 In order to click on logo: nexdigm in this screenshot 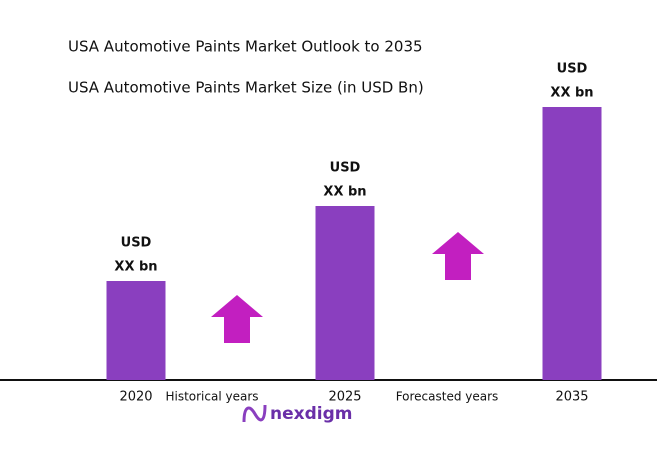, I will do `click(311, 414)`.